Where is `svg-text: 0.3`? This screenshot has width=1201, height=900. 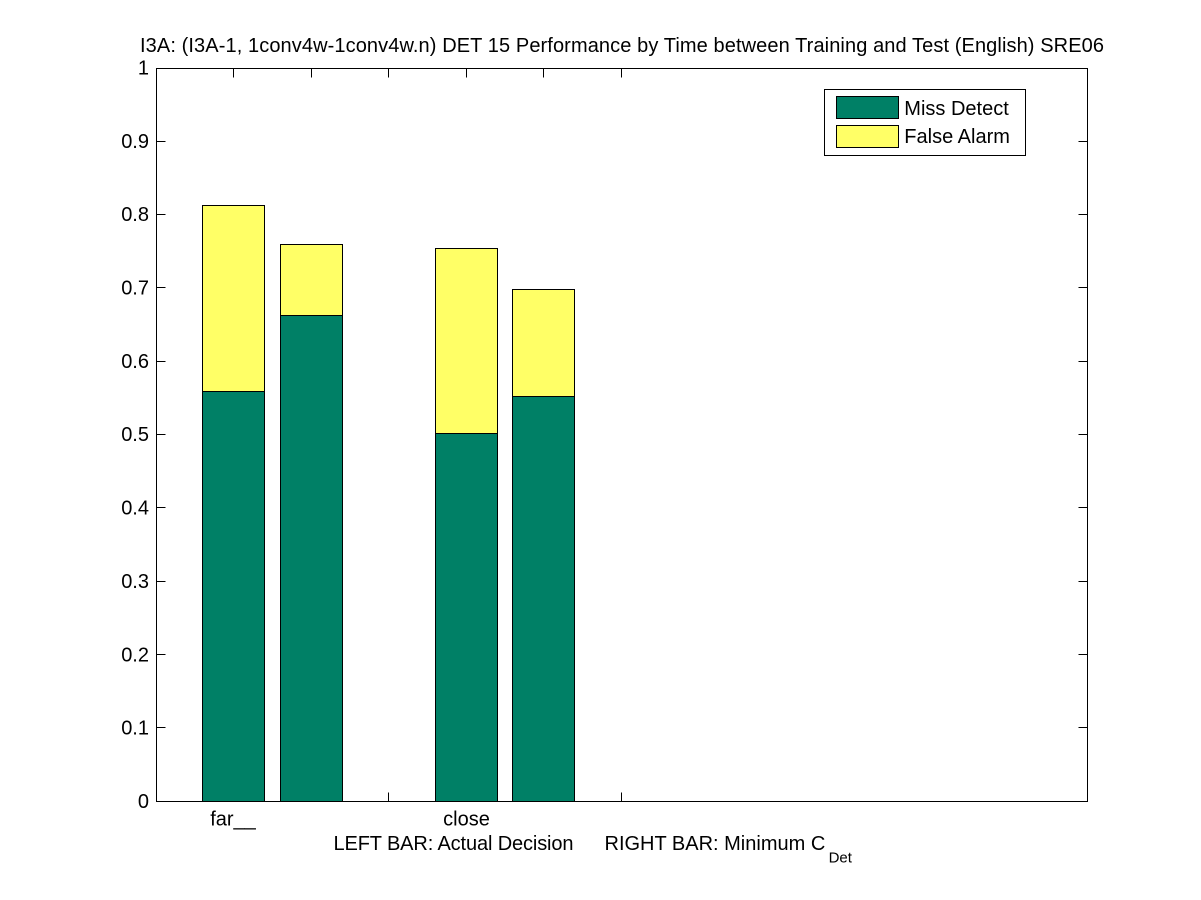 svg-text: 0.3 is located at coordinates (135, 582).